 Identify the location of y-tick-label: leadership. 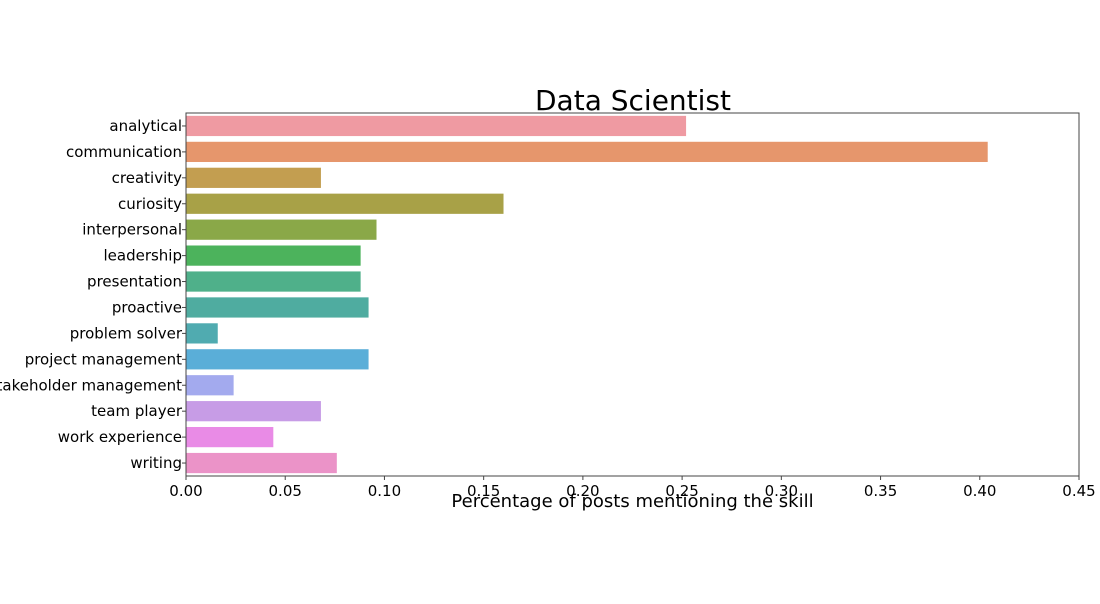
(142, 256).